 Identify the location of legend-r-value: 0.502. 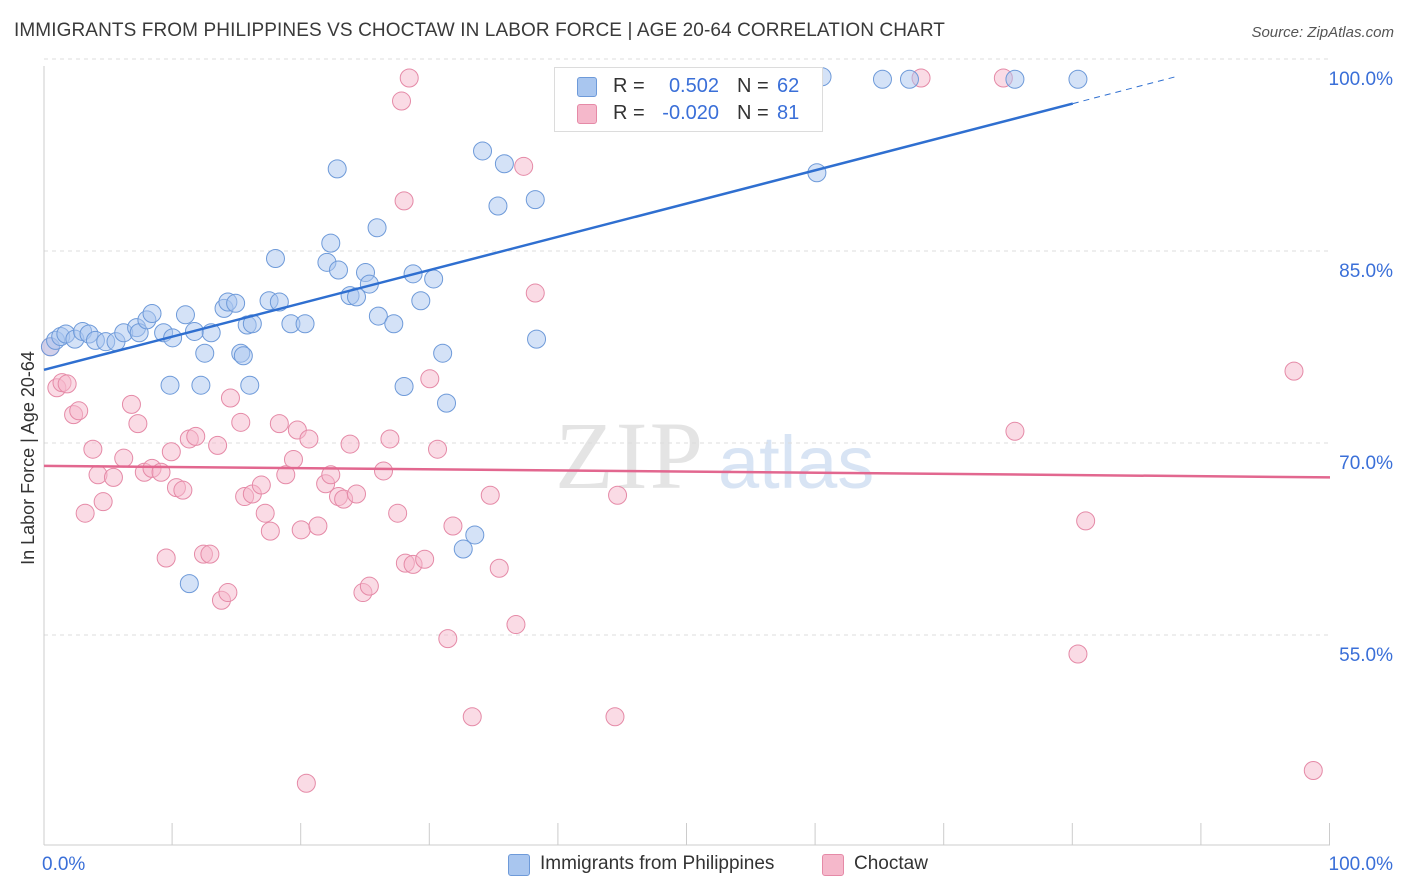
(693, 86).